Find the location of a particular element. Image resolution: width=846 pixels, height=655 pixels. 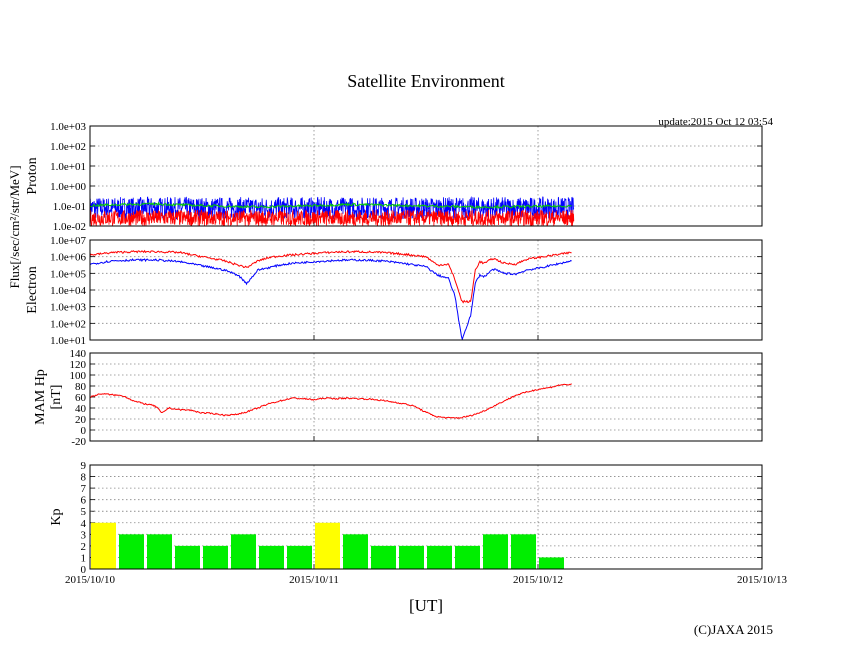

series-hp is located at coordinates (331, 401).